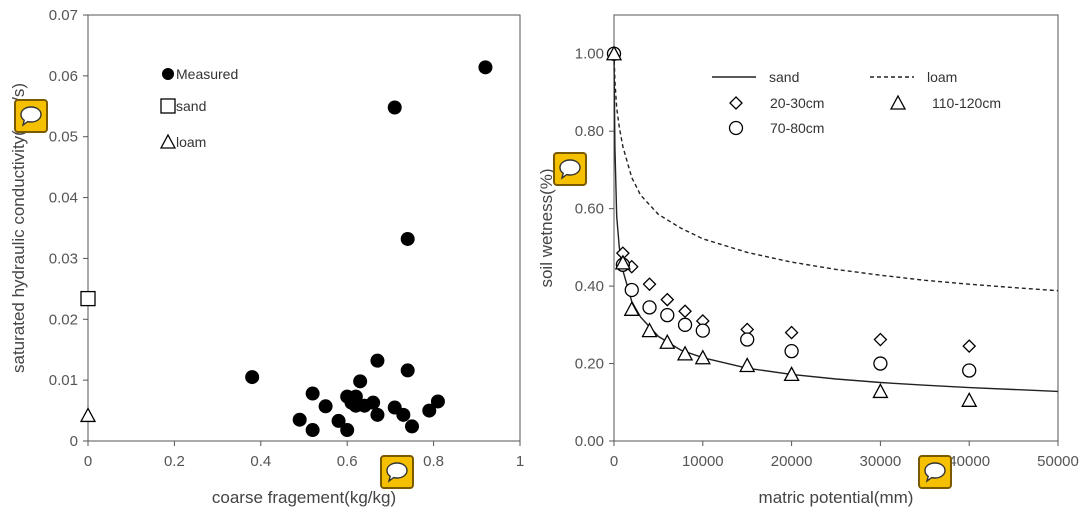 Image resolution: width=1091 pixels, height=512 pixels. I want to click on point-loam, so click(88, 415).